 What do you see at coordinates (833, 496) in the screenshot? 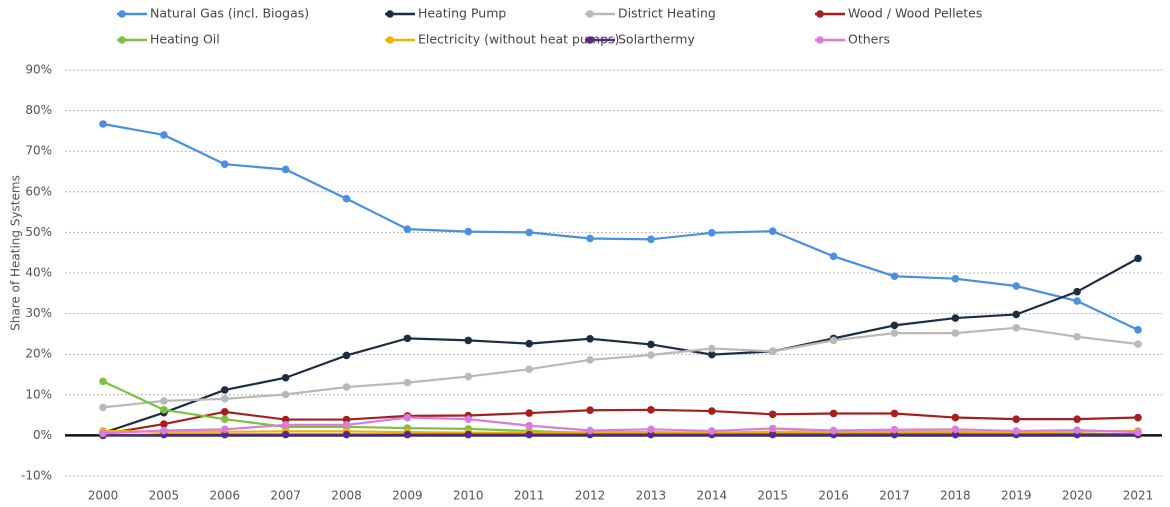
I see `x-tick-label: 2016` at bounding box center [833, 496].